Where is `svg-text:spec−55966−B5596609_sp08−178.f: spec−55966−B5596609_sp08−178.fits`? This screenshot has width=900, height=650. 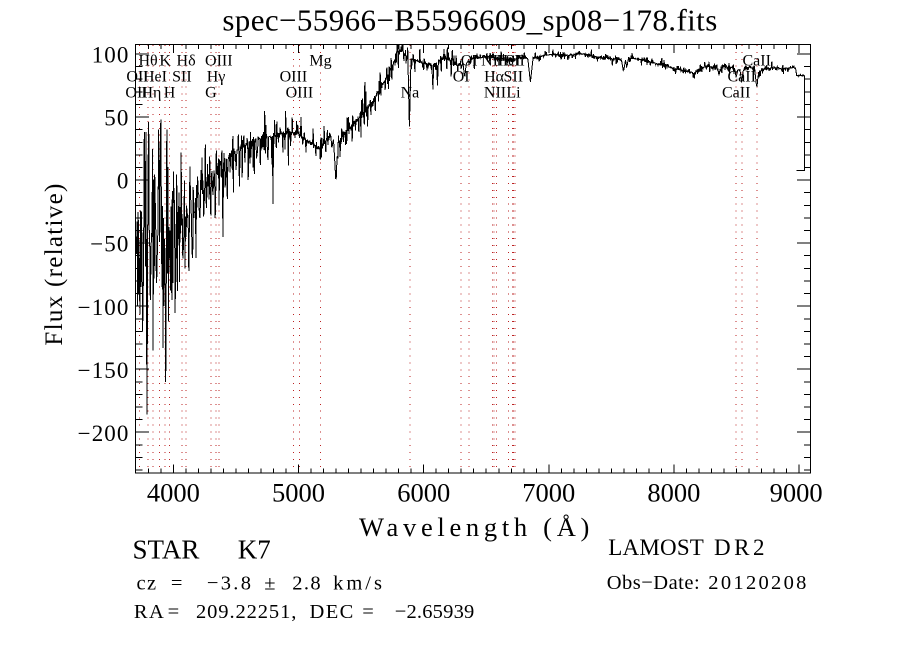
svg-text:spec−55966−B5596609_sp08−178.f: spec−55966−B5596609_sp08−178.fits is located at coordinates (469, 20).